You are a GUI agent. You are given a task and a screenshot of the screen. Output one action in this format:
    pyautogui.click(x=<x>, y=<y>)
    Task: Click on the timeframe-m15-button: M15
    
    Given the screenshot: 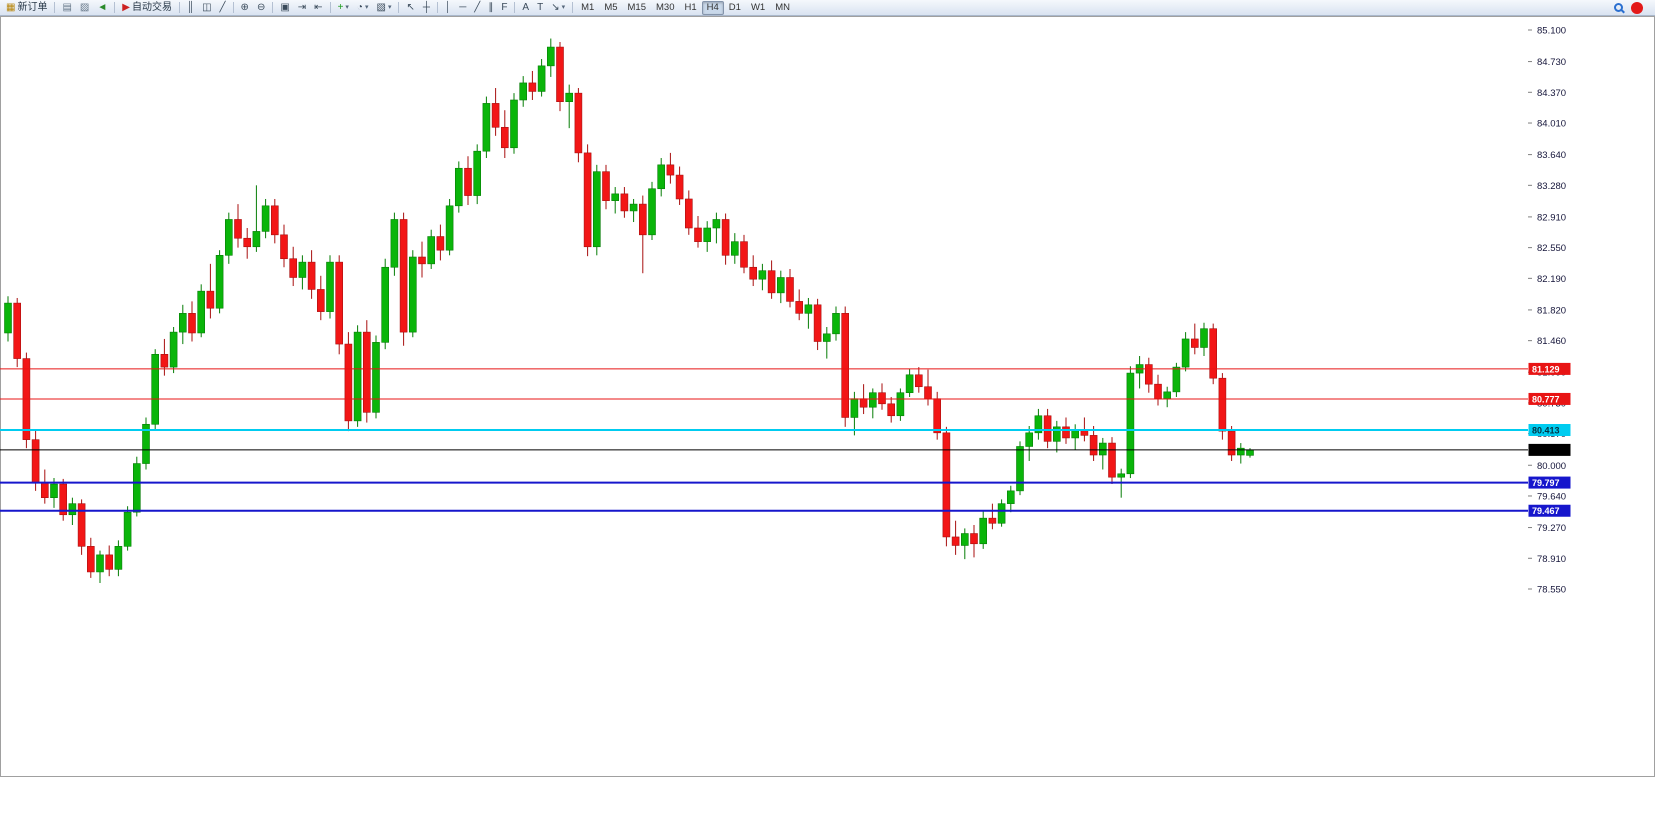 What is the action you would take?
    pyautogui.click(x=636, y=7)
    